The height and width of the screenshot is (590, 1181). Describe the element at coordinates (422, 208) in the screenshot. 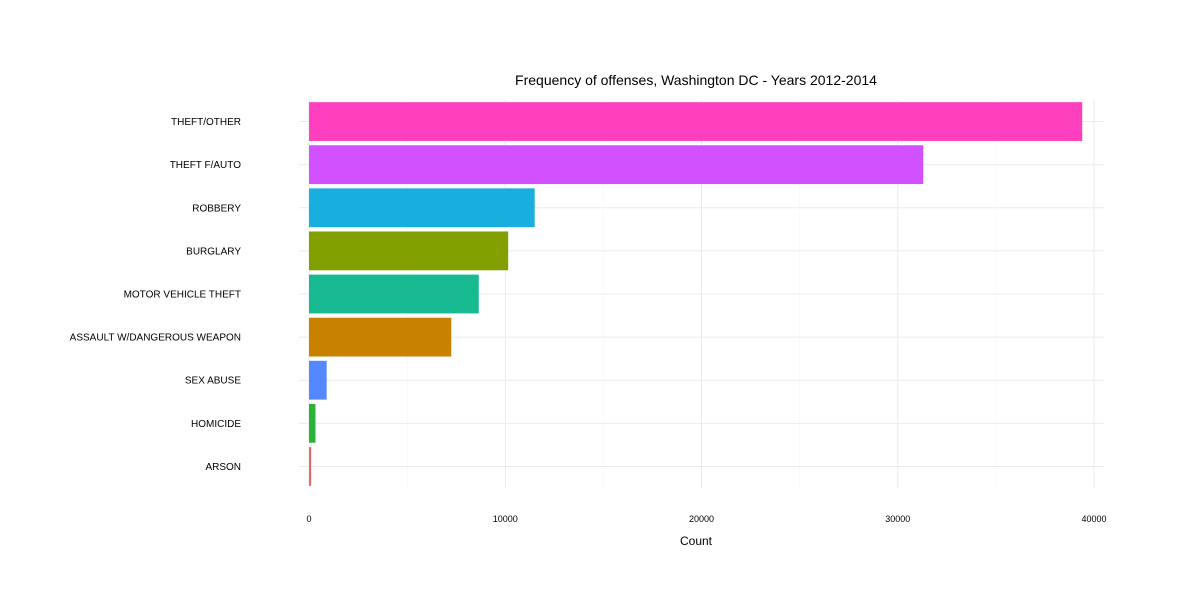

I see `bar-robbery` at that location.